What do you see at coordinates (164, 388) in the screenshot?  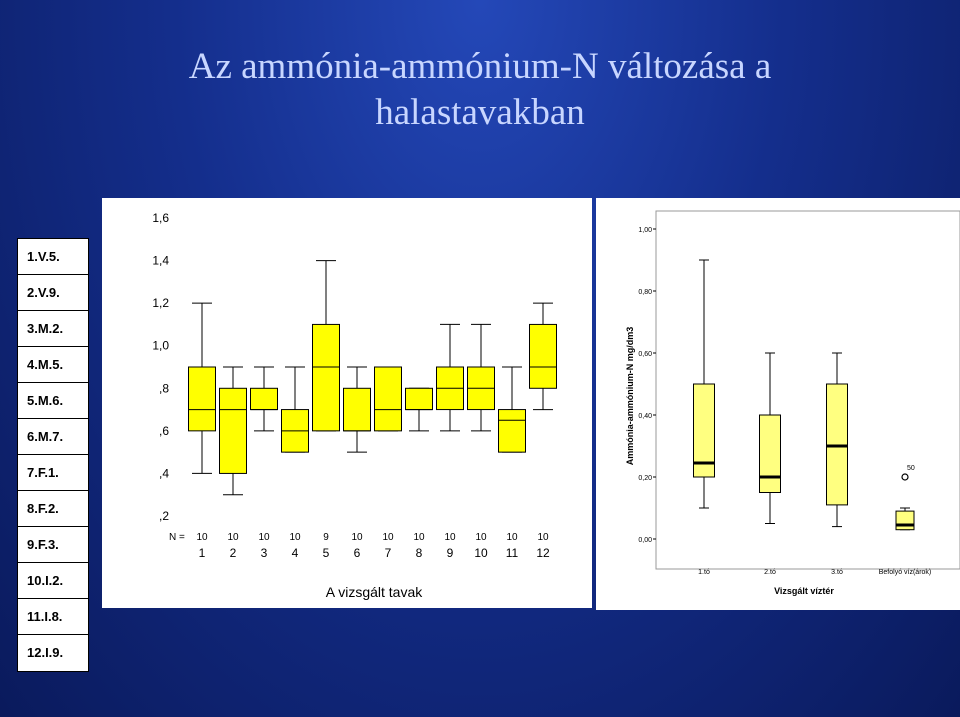 I see `y-tick-label: ,8` at bounding box center [164, 388].